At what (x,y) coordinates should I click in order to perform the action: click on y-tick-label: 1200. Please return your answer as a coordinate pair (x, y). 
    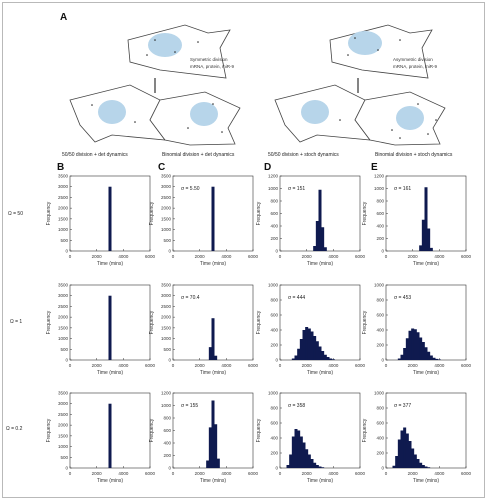
    Looking at the image, I should click on (273, 176).